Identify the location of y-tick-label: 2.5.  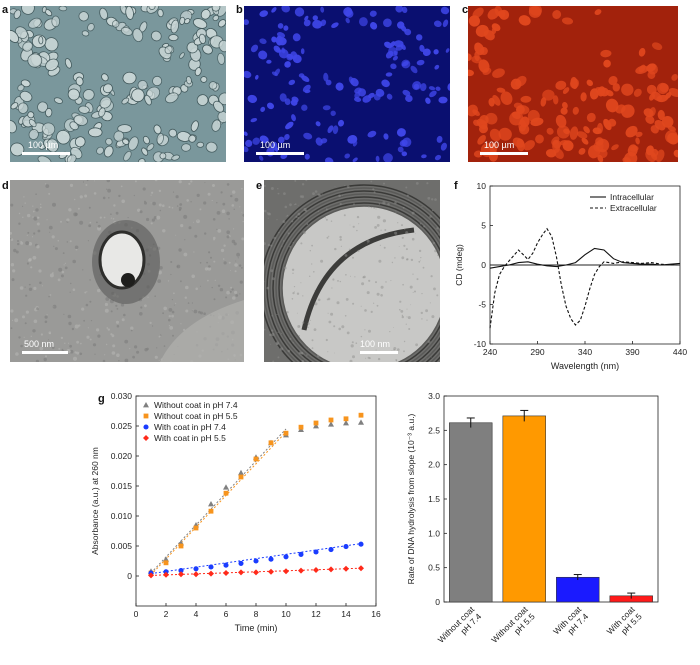
(434, 430).